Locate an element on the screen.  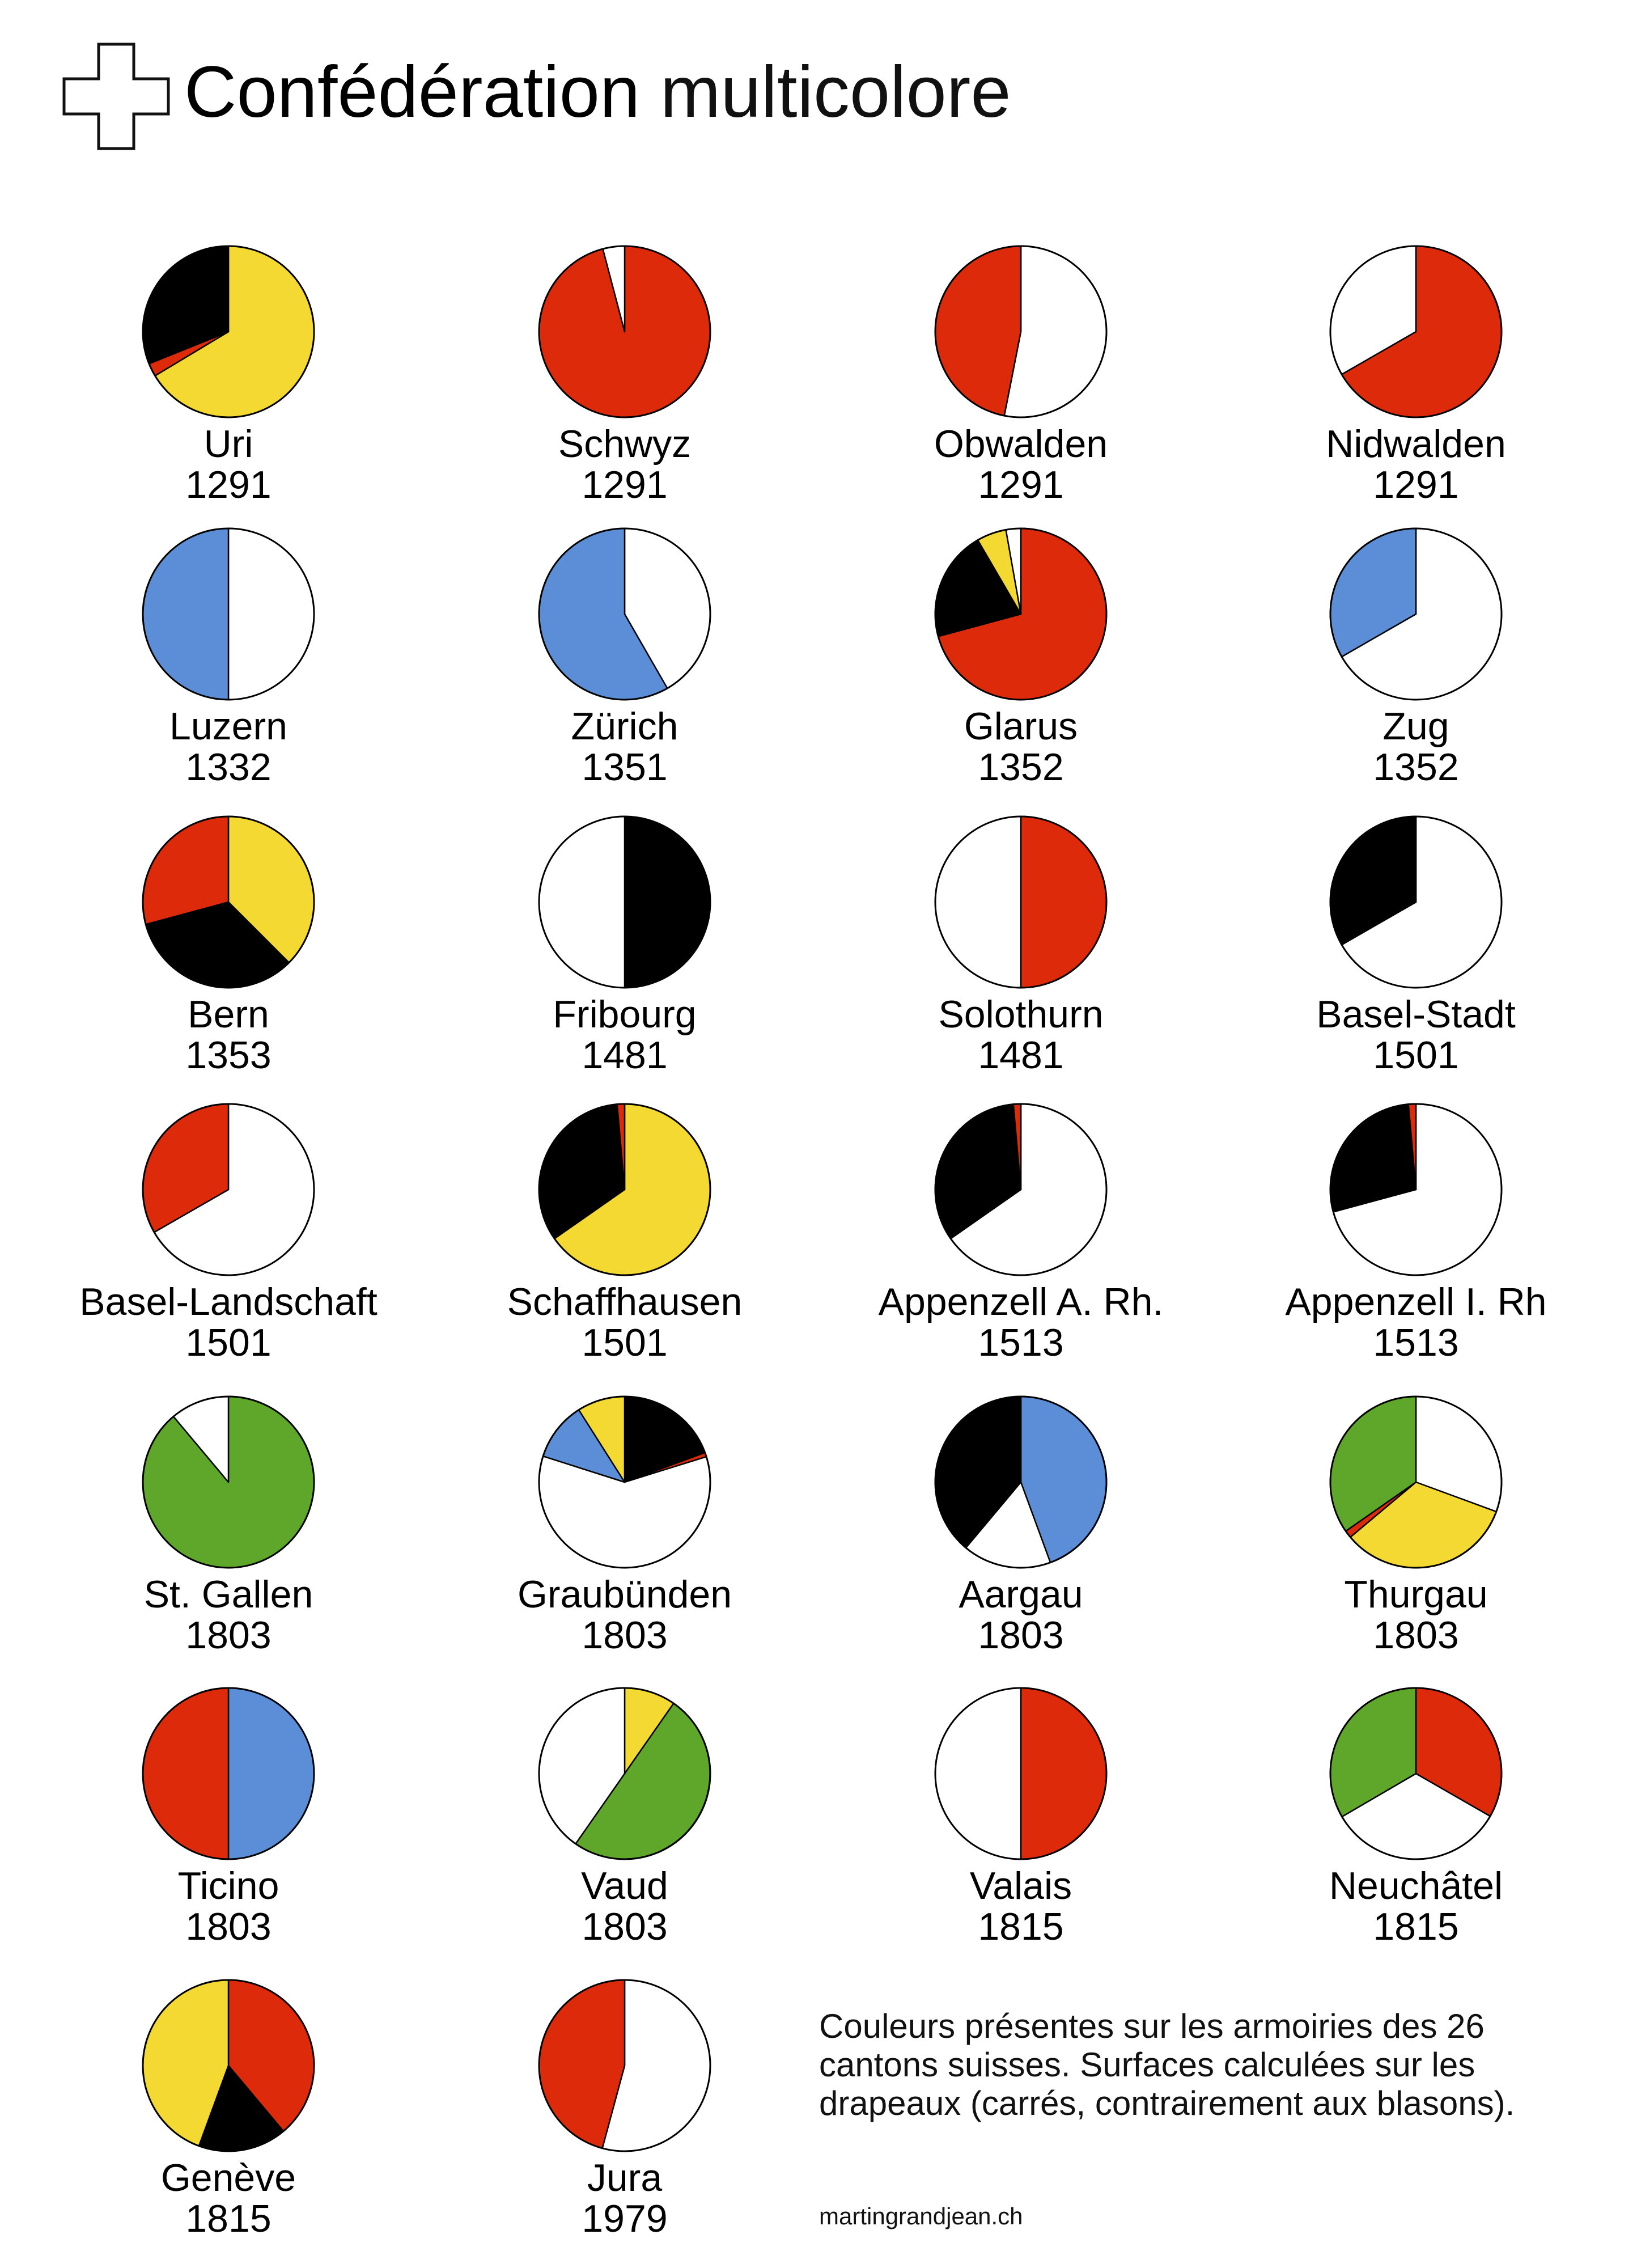
canton-name: Glarus is located at coordinates (1021, 726).